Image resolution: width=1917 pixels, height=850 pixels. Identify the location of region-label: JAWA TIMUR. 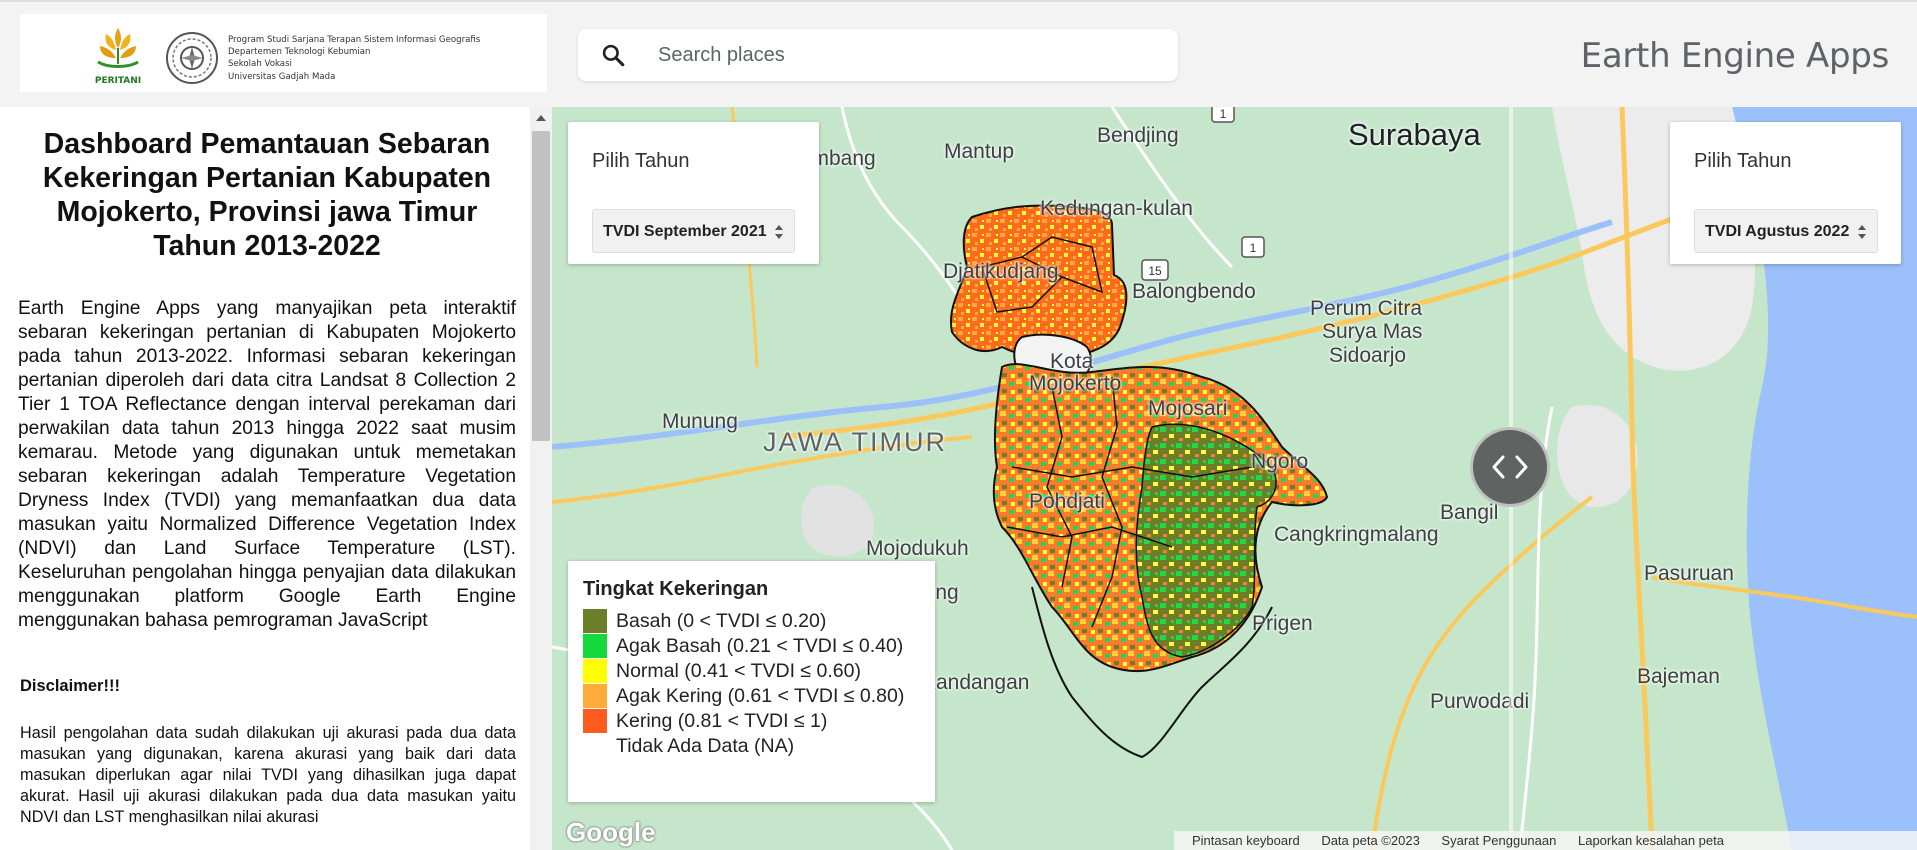
(855, 442).